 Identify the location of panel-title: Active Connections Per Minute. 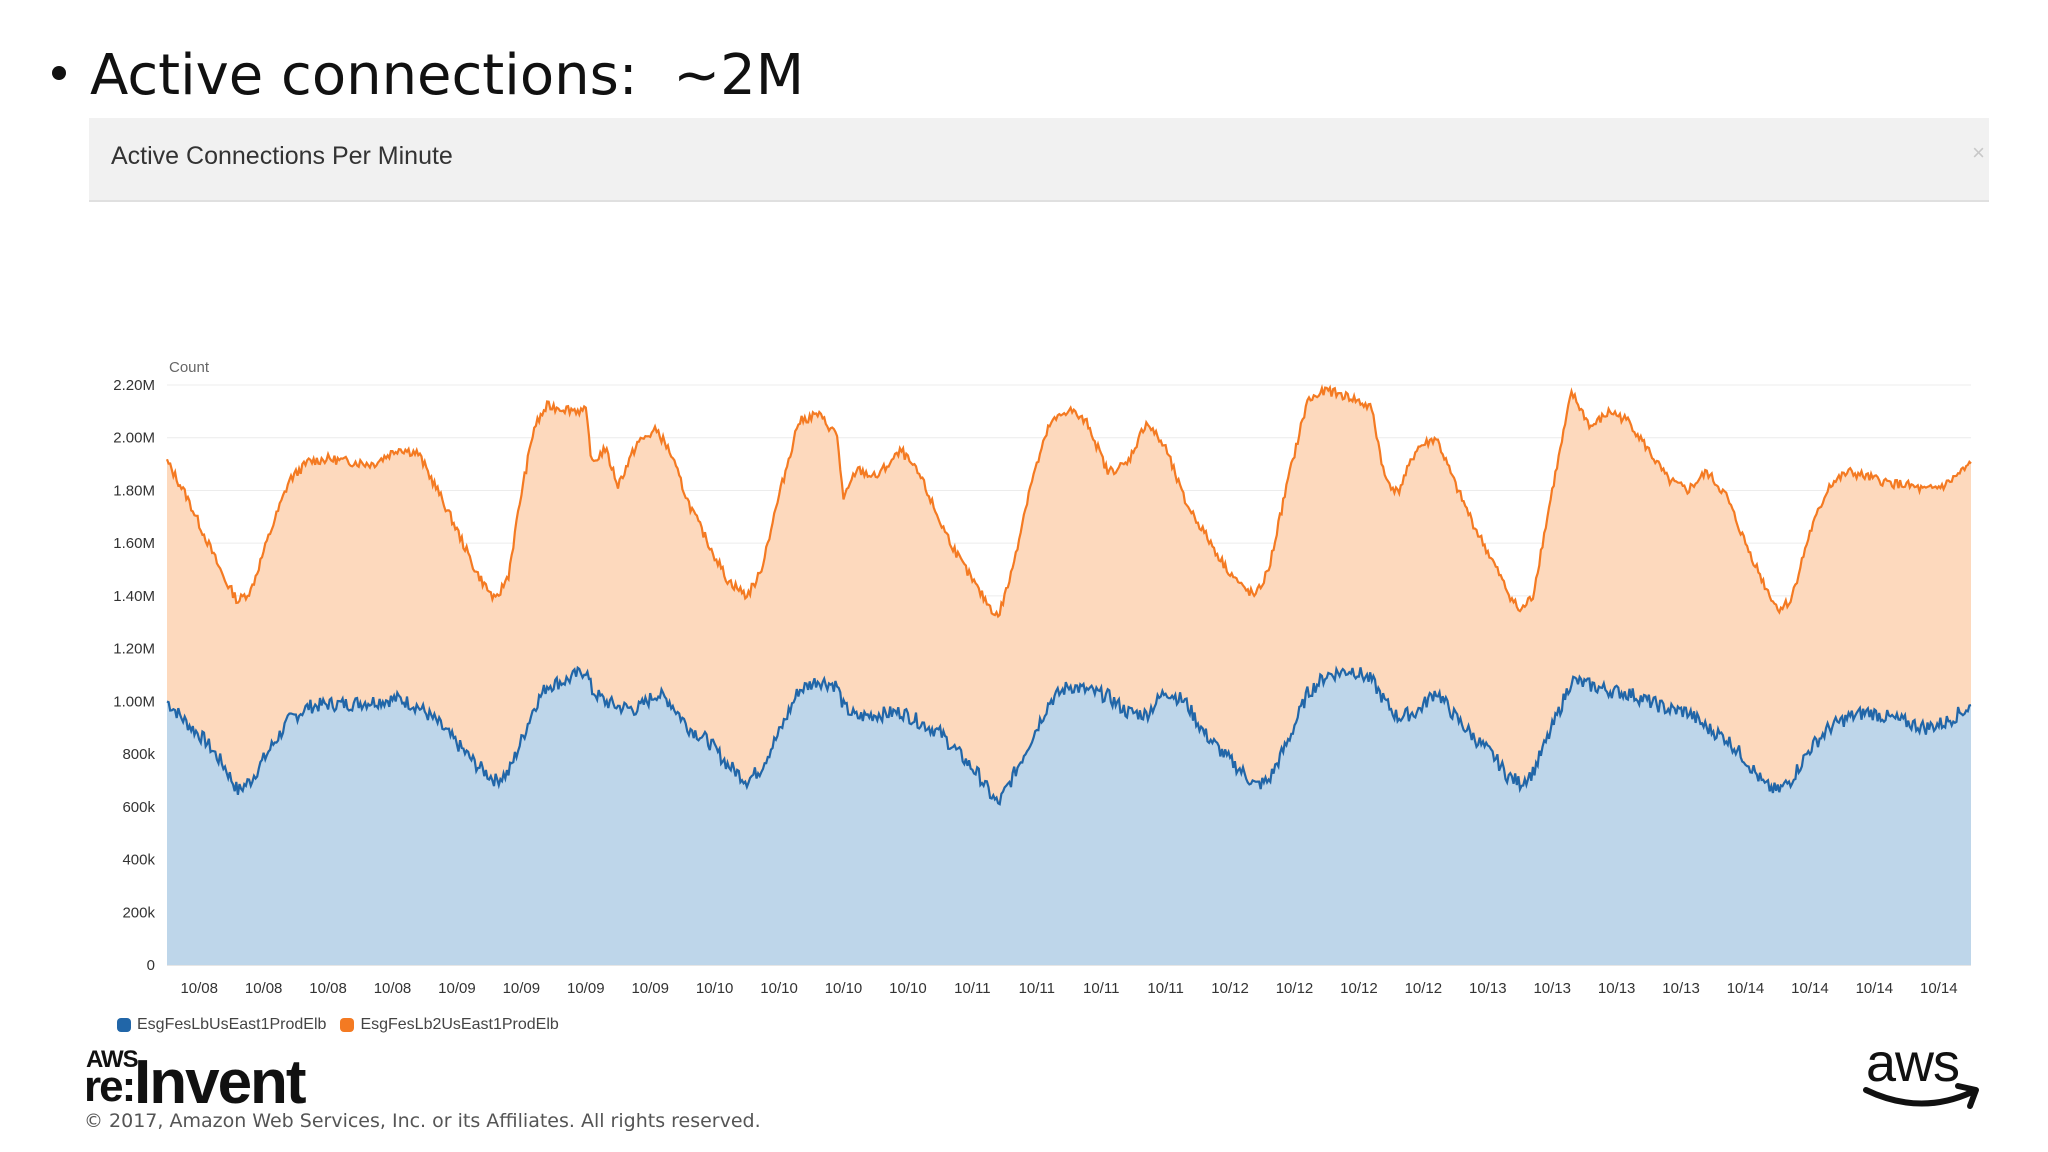
(282, 156).